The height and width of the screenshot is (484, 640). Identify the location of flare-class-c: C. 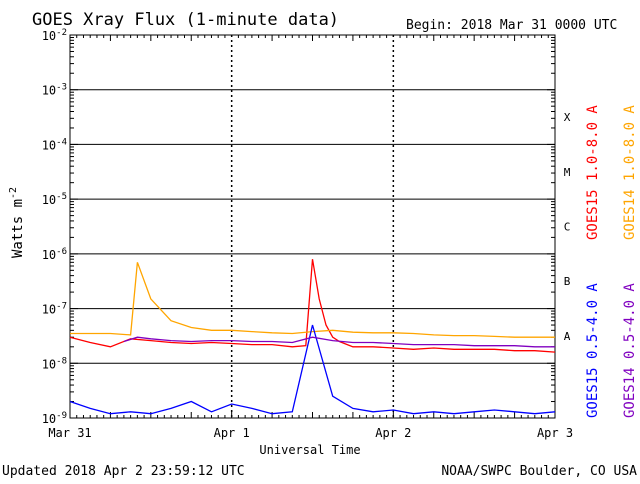
(567, 227).